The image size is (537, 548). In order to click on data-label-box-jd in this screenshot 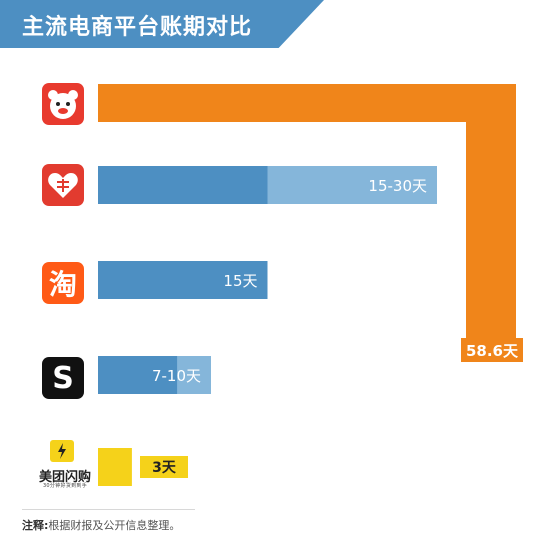, I will do `click(492, 350)`.